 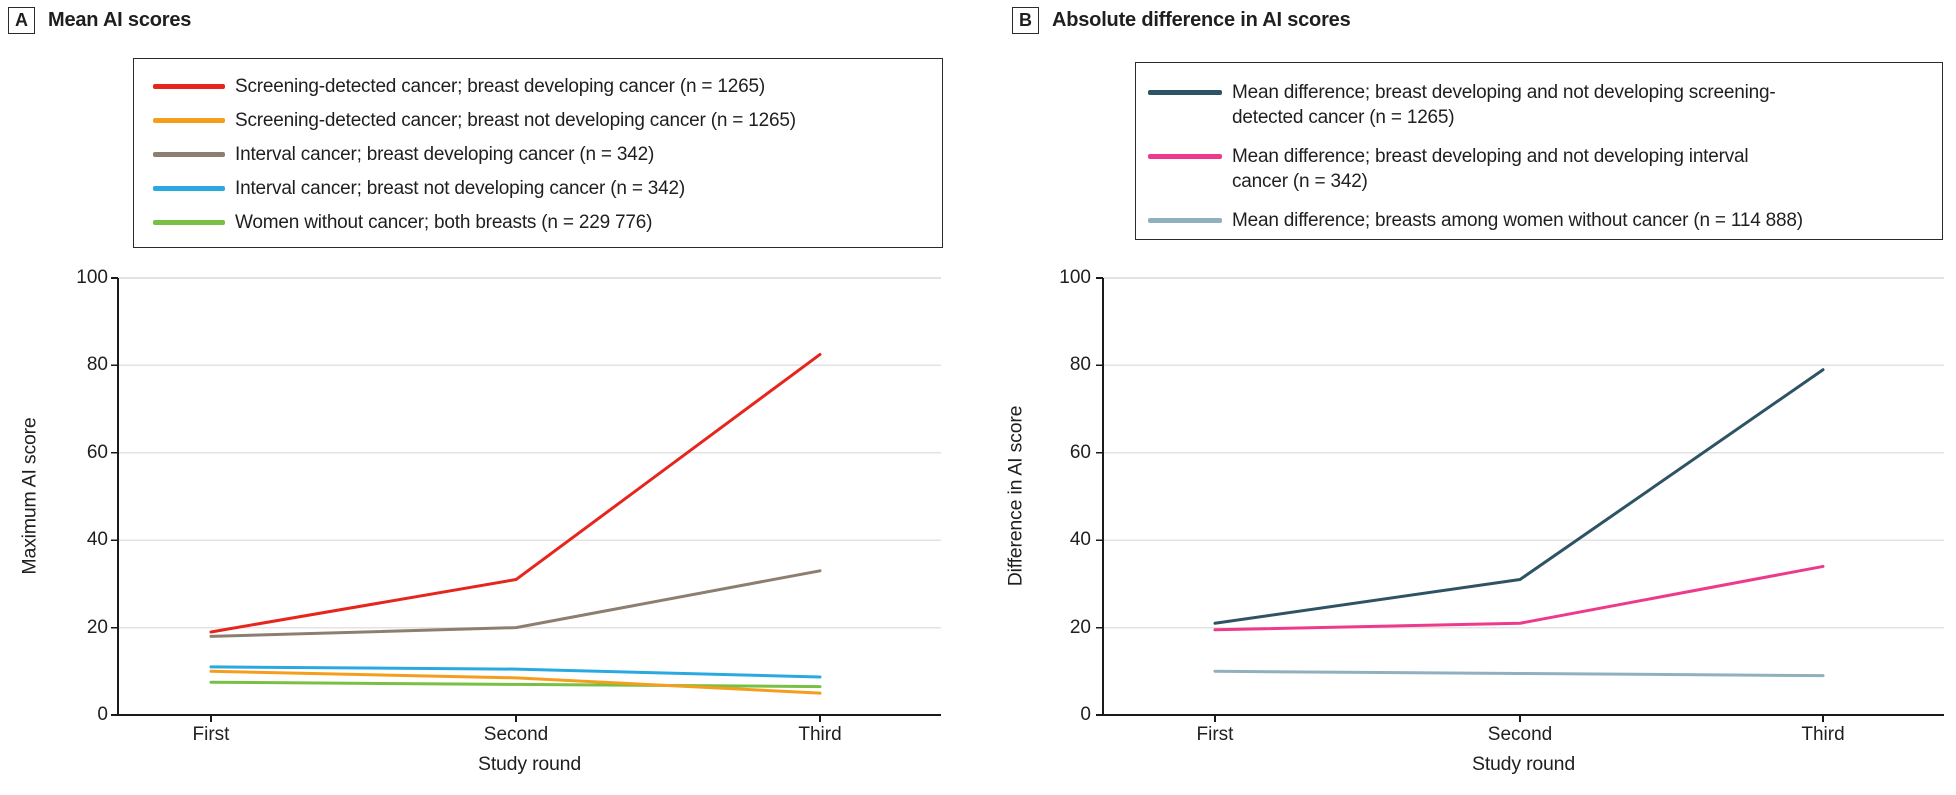 What do you see at coordinates (120, 20) in the screenshot?
I see `panel-a-title: Mean AI scores` at bounding box center [120, 20].